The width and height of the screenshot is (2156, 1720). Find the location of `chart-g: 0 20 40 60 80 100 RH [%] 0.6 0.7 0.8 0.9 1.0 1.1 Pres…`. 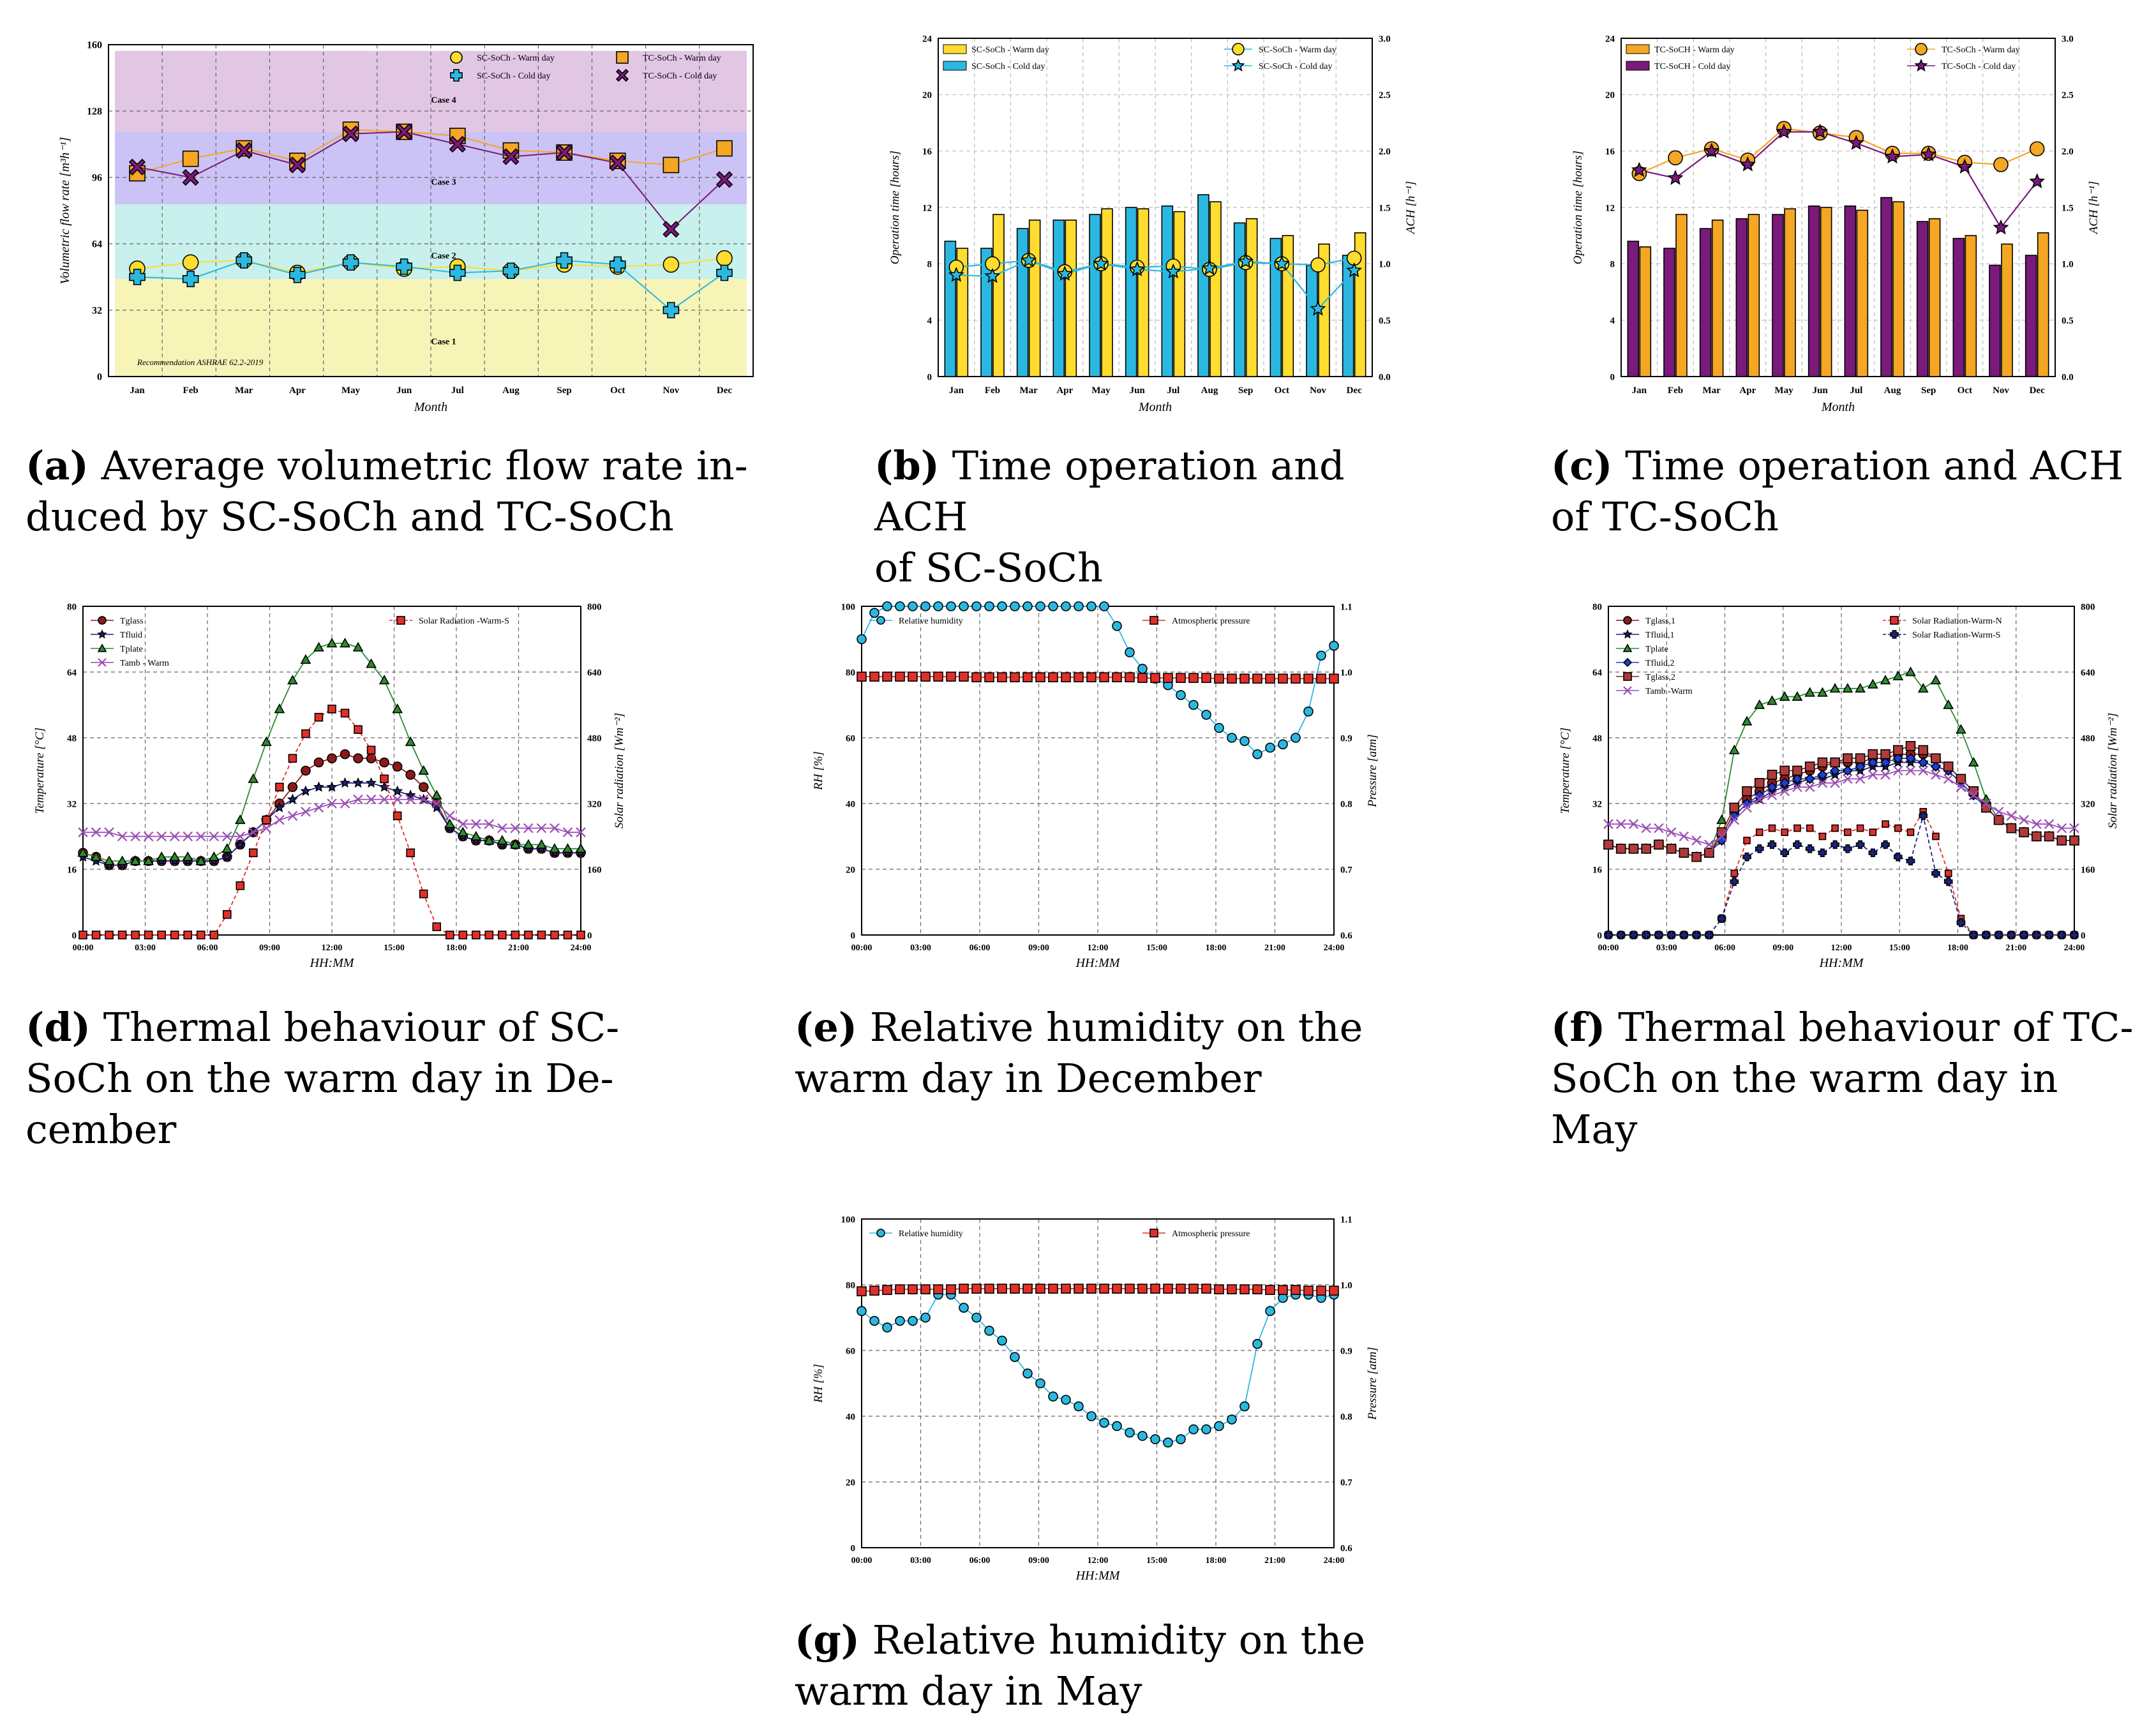

chart-g: 0 20 40 60 80 100 RH [%] 0.6 0.7 0.8 0.9 1.0 1.1 Pres… is located at coordinates (1095, 1399).